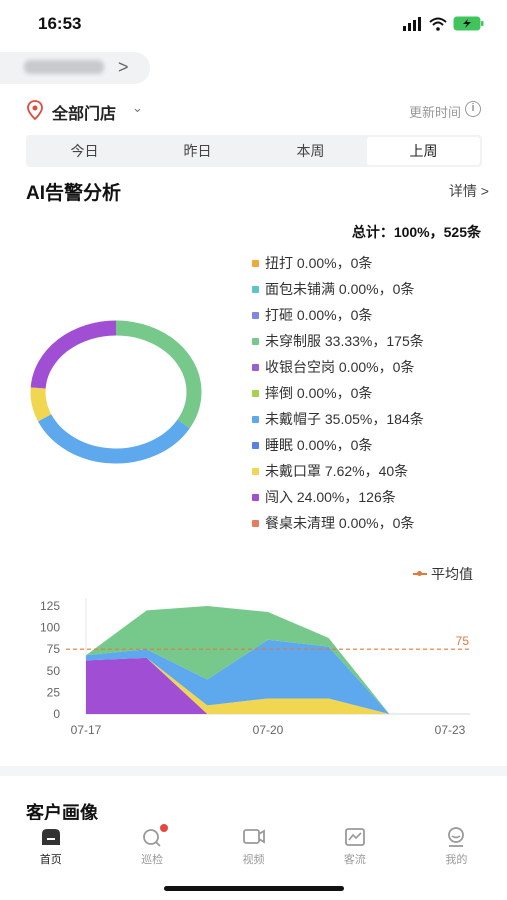 This screenshot has width=507, height=900. I want to click on legend-label: 闯入 24.00%，126条, so click(330, 497).